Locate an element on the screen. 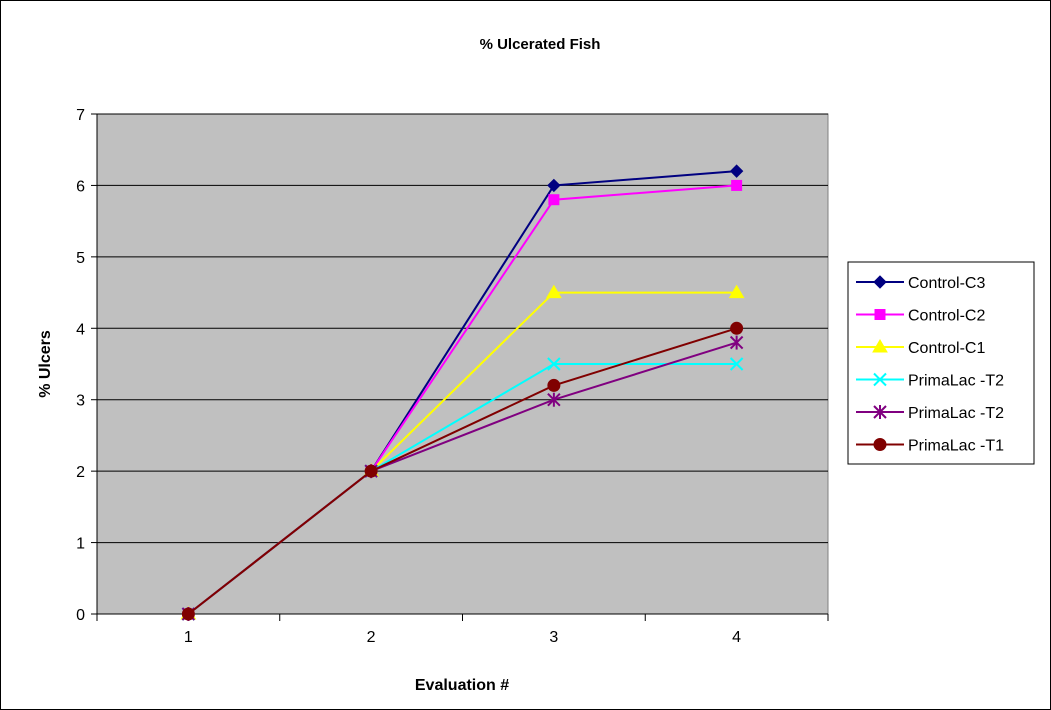  legend-item: Control-C1 is located at coordinates (920, 348).